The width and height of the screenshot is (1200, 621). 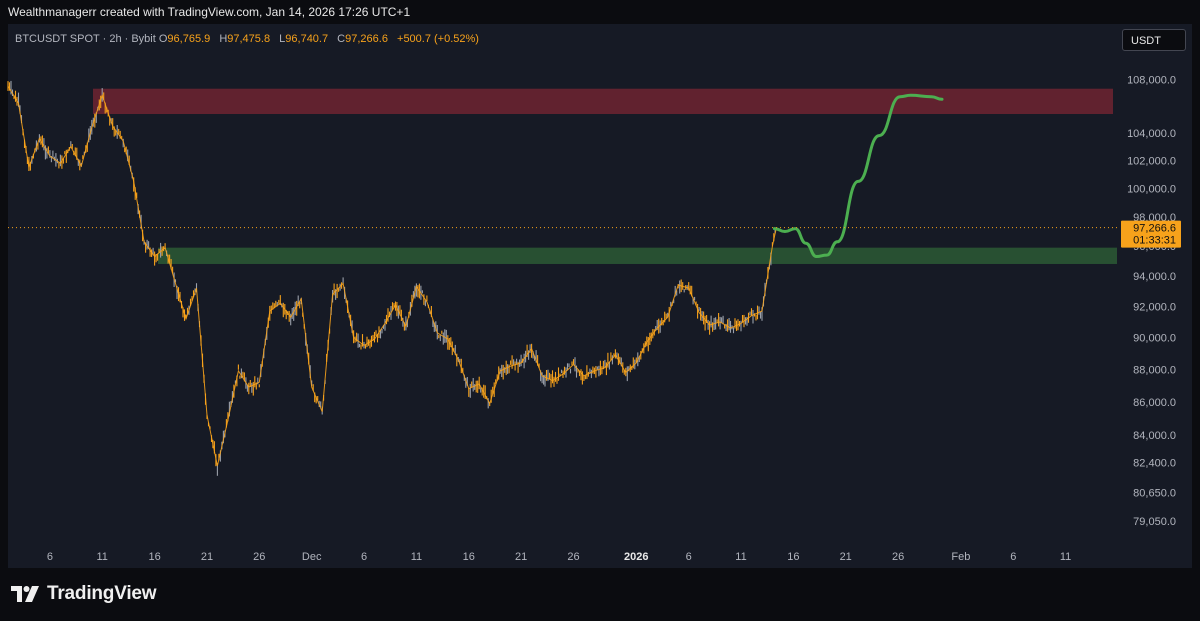 What do you see at coordinates (189, 39) in the screenshot?
I see `open-value: 96,765.9` at bounding box center [189, 39].